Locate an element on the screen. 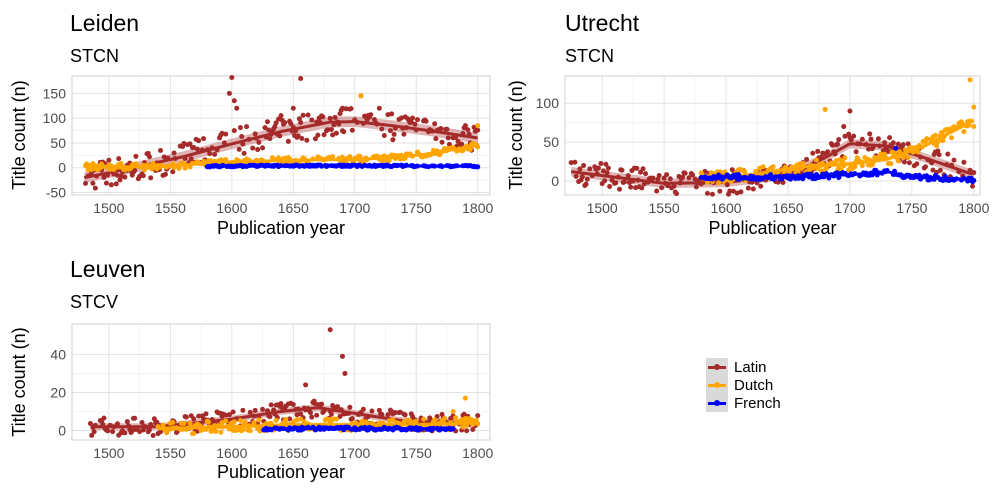  series-french is located at coordinates (837, 165).